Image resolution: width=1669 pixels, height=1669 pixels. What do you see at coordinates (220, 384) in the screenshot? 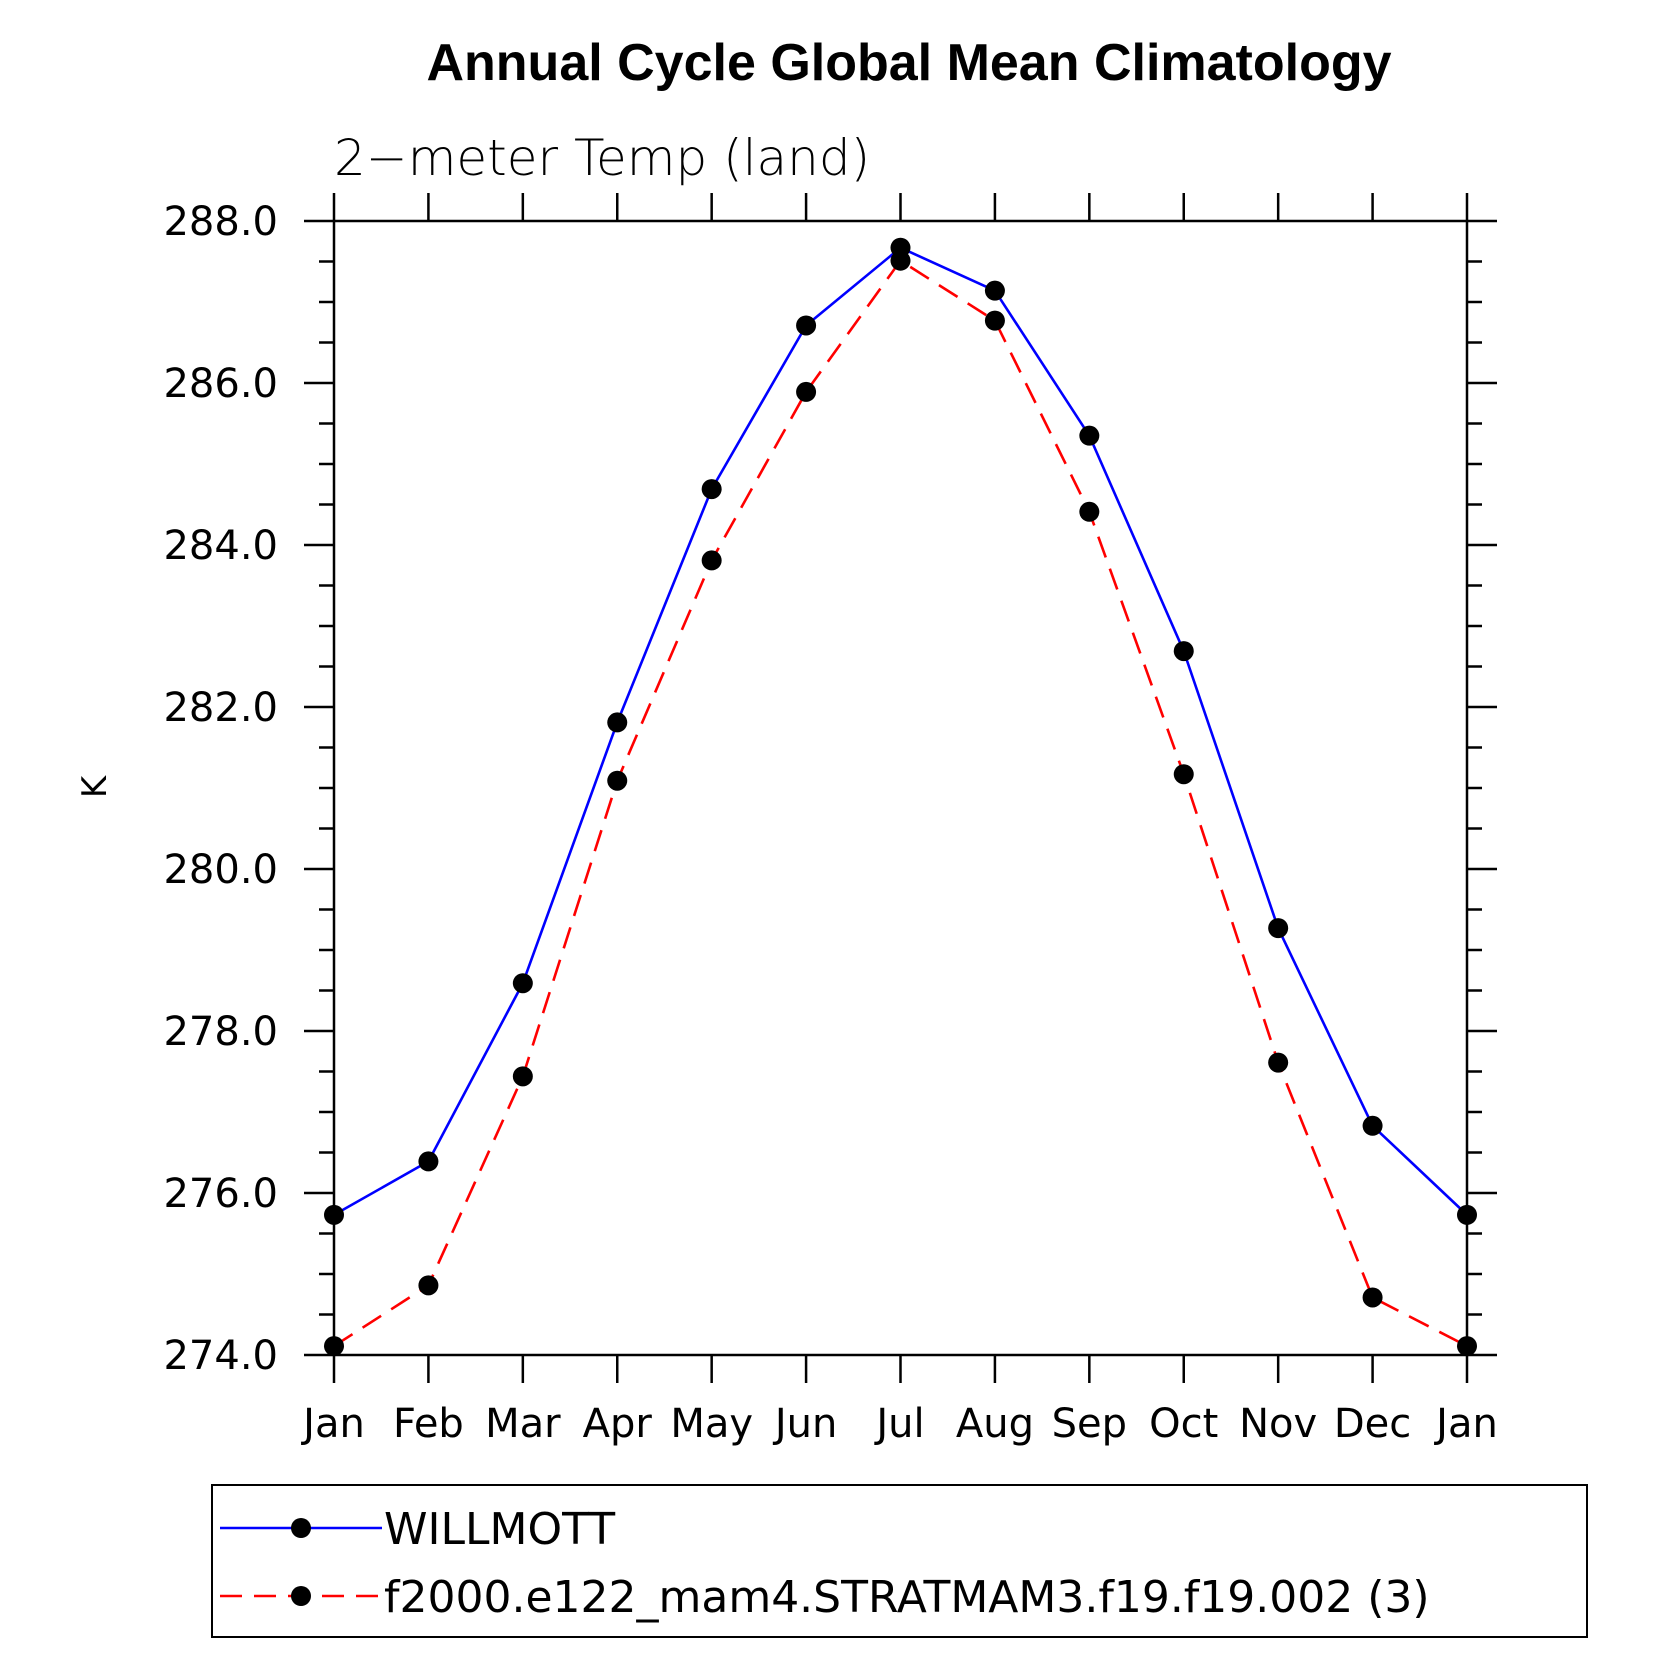
I see `y-tick-label: 286.0` at bounding box center [220, 384].